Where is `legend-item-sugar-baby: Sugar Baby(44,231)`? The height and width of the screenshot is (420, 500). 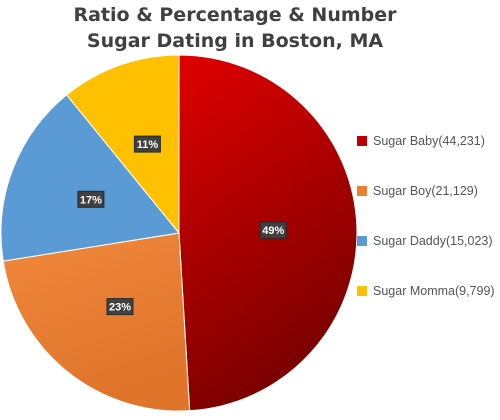 legend-item-sugar-baby: Sugar Baby(44,231) is located at coordinates (427, 141).